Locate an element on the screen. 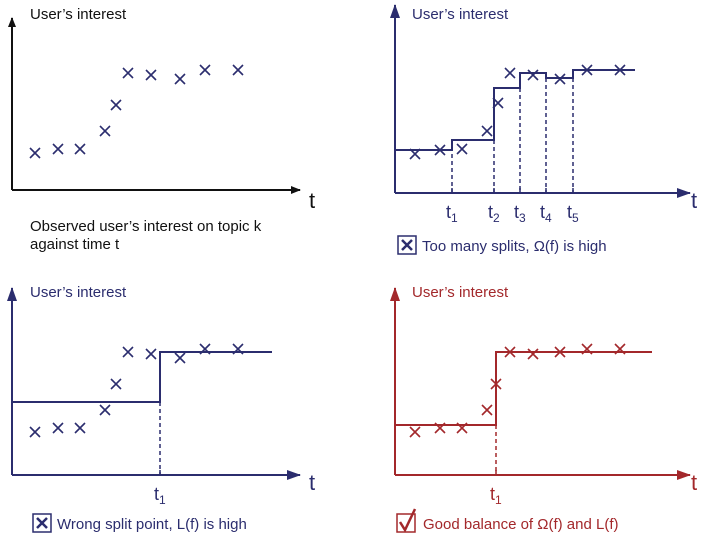 The image size is (703, 534). caption: Good balance of Ω(f) and L(f) is located at coordinates (520, 524).